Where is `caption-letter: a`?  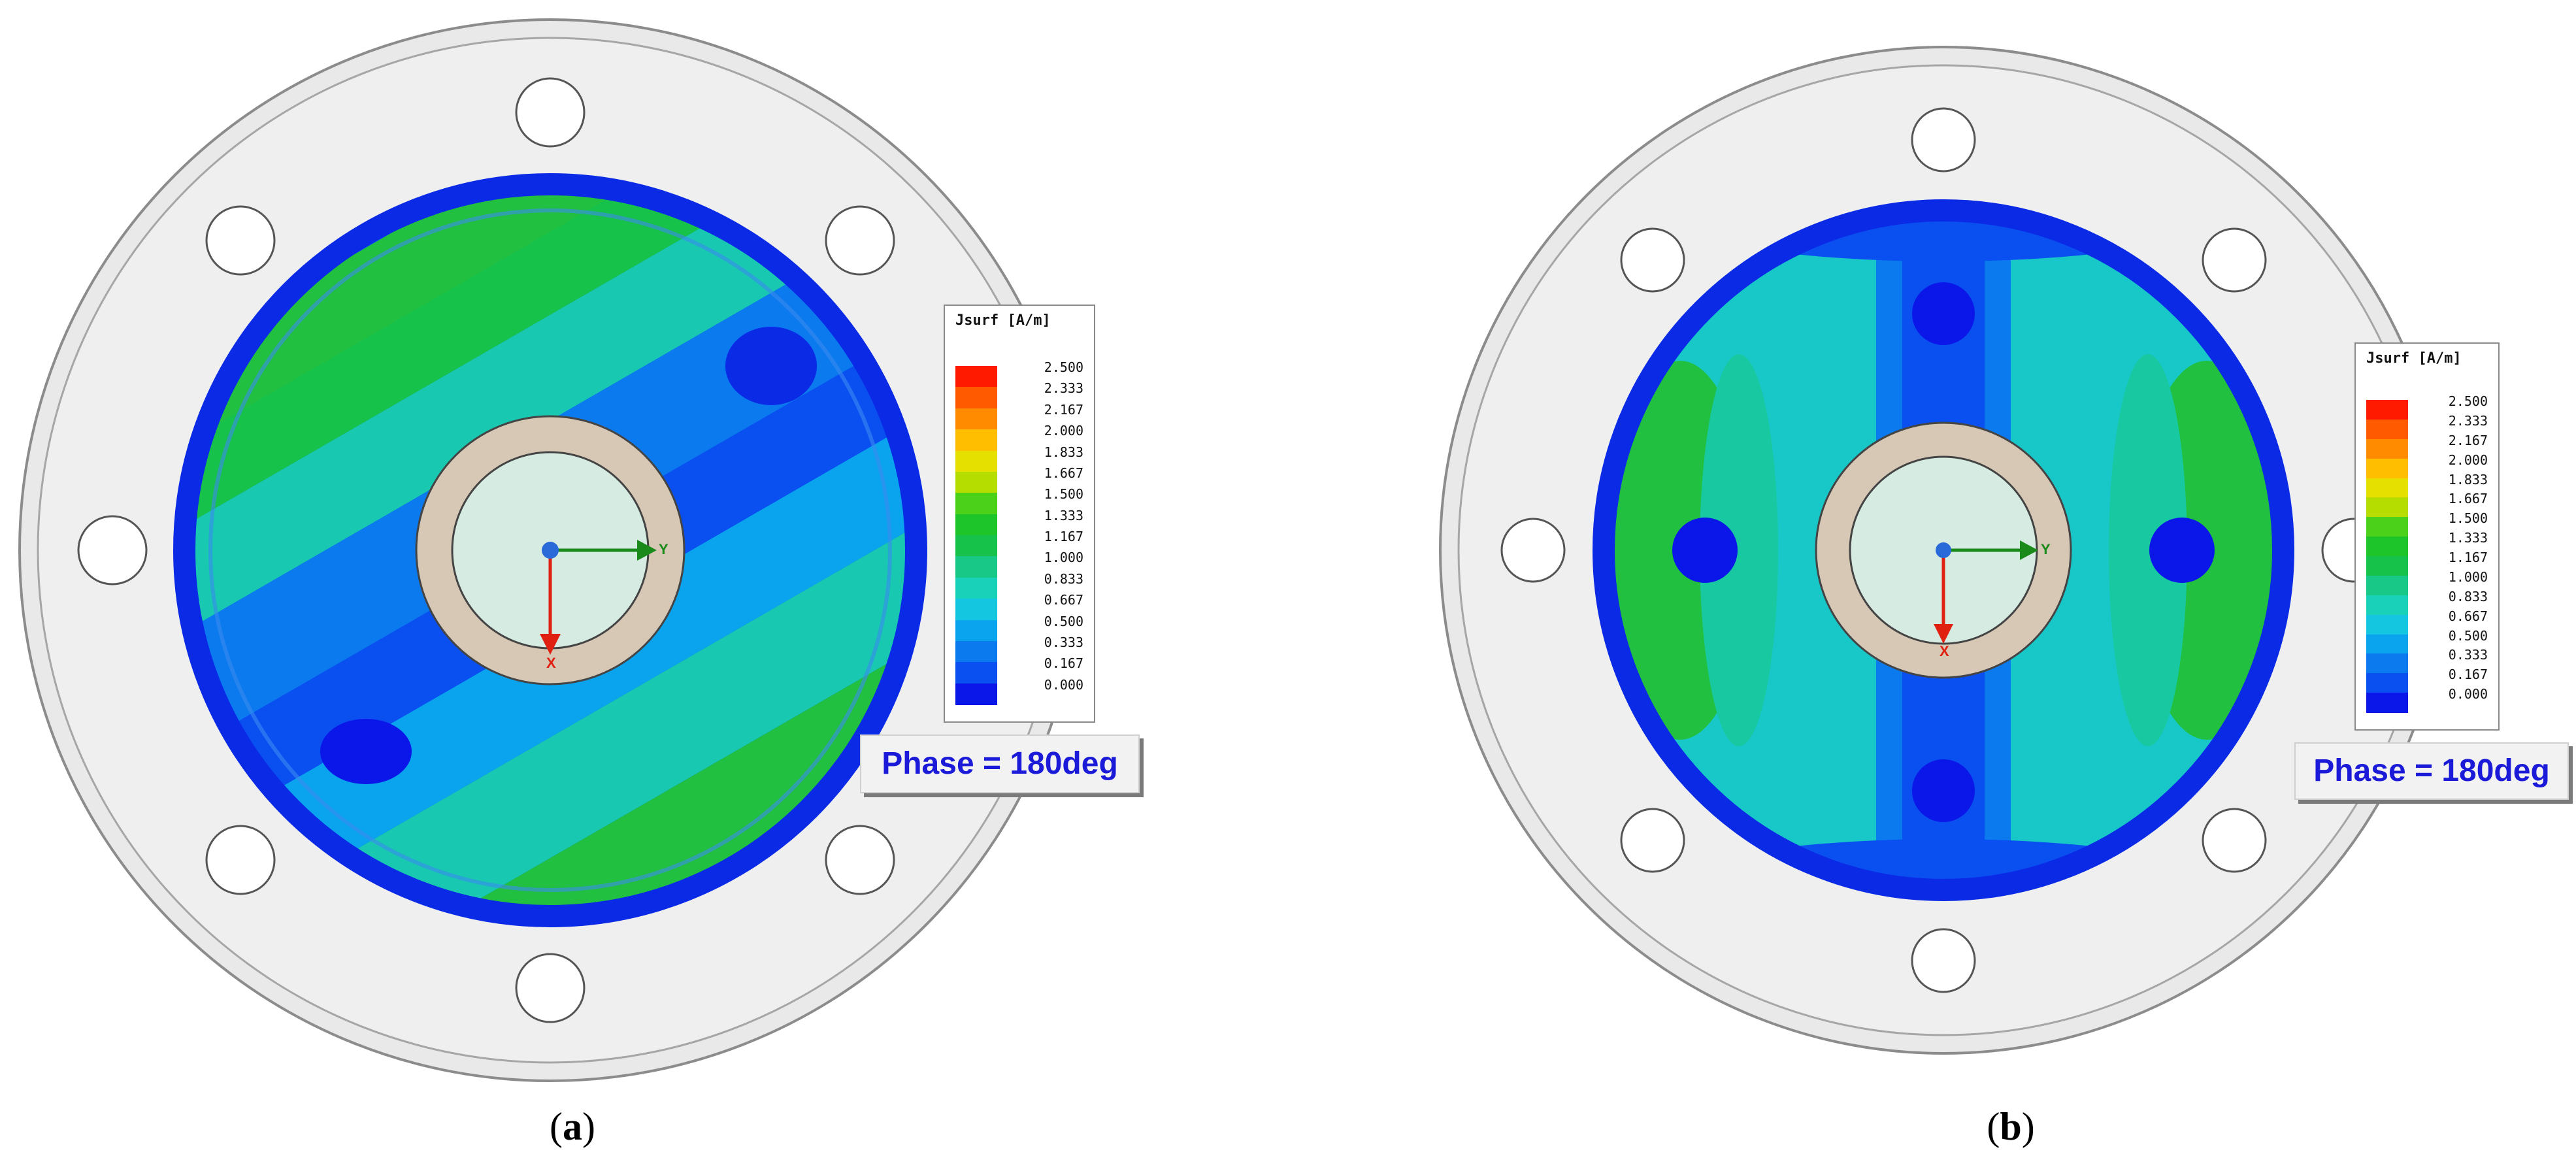
caption-letter: a is located at coordinates (572, 1126).